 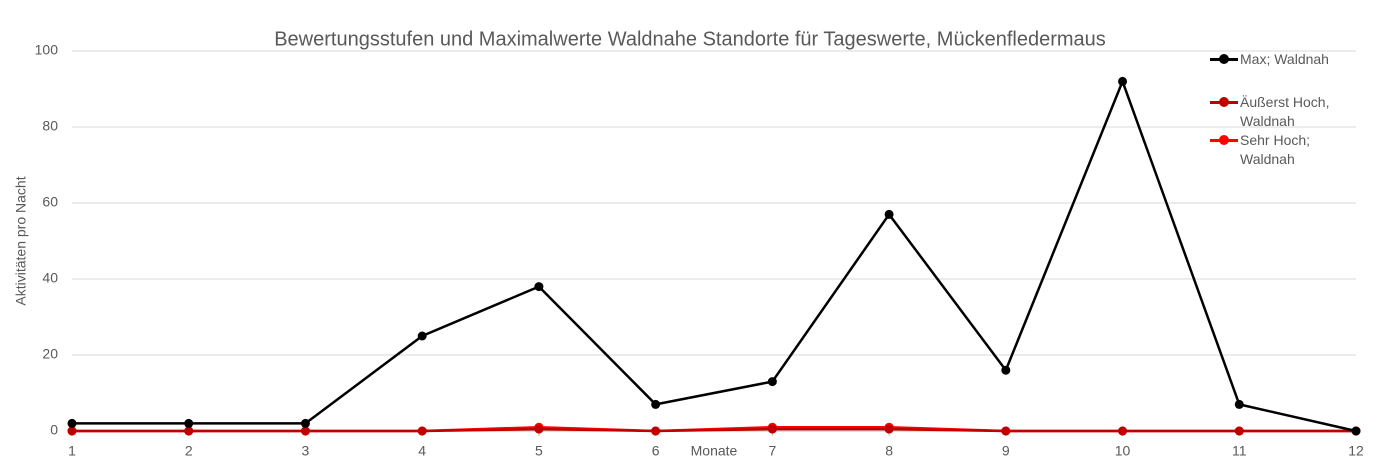 I want to click on series-line, so click(x=714, y=430).